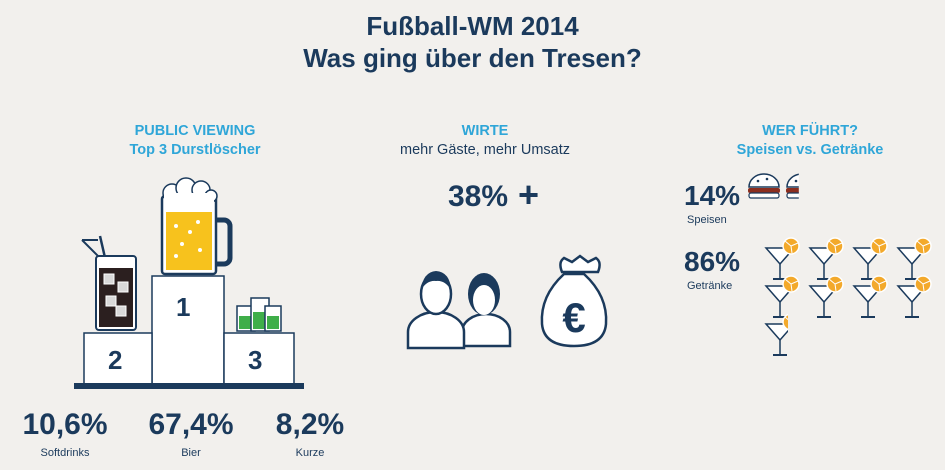 The image size is (945, 470). I want to click on plus-icon: +, so click(529, 194).